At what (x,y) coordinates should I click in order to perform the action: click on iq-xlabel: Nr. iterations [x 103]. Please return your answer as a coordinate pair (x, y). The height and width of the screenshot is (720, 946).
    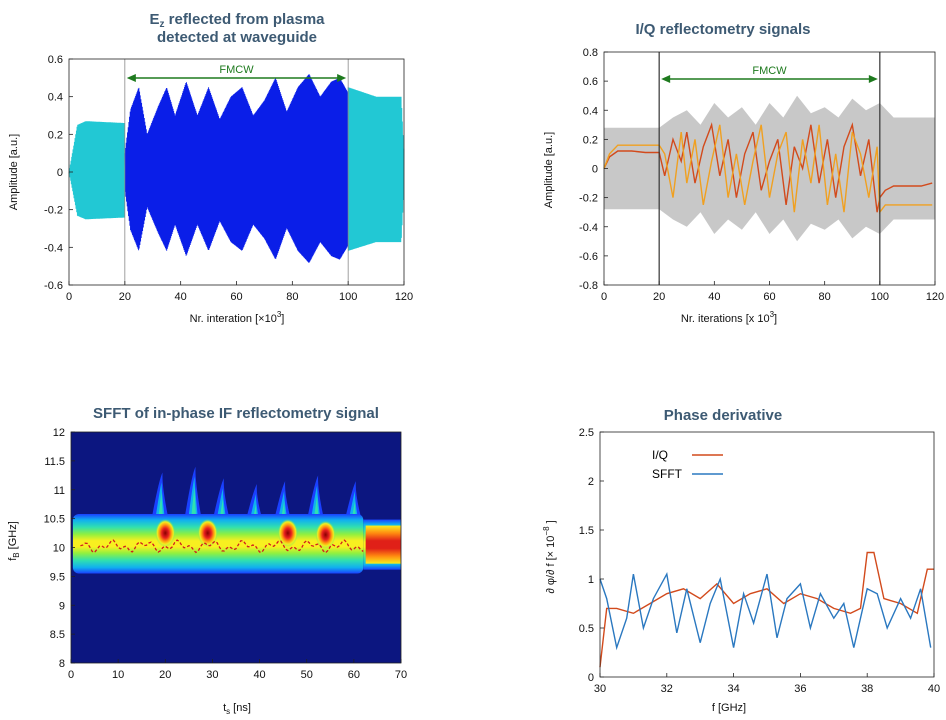
    Looking at the image, I should click on (729, 317).